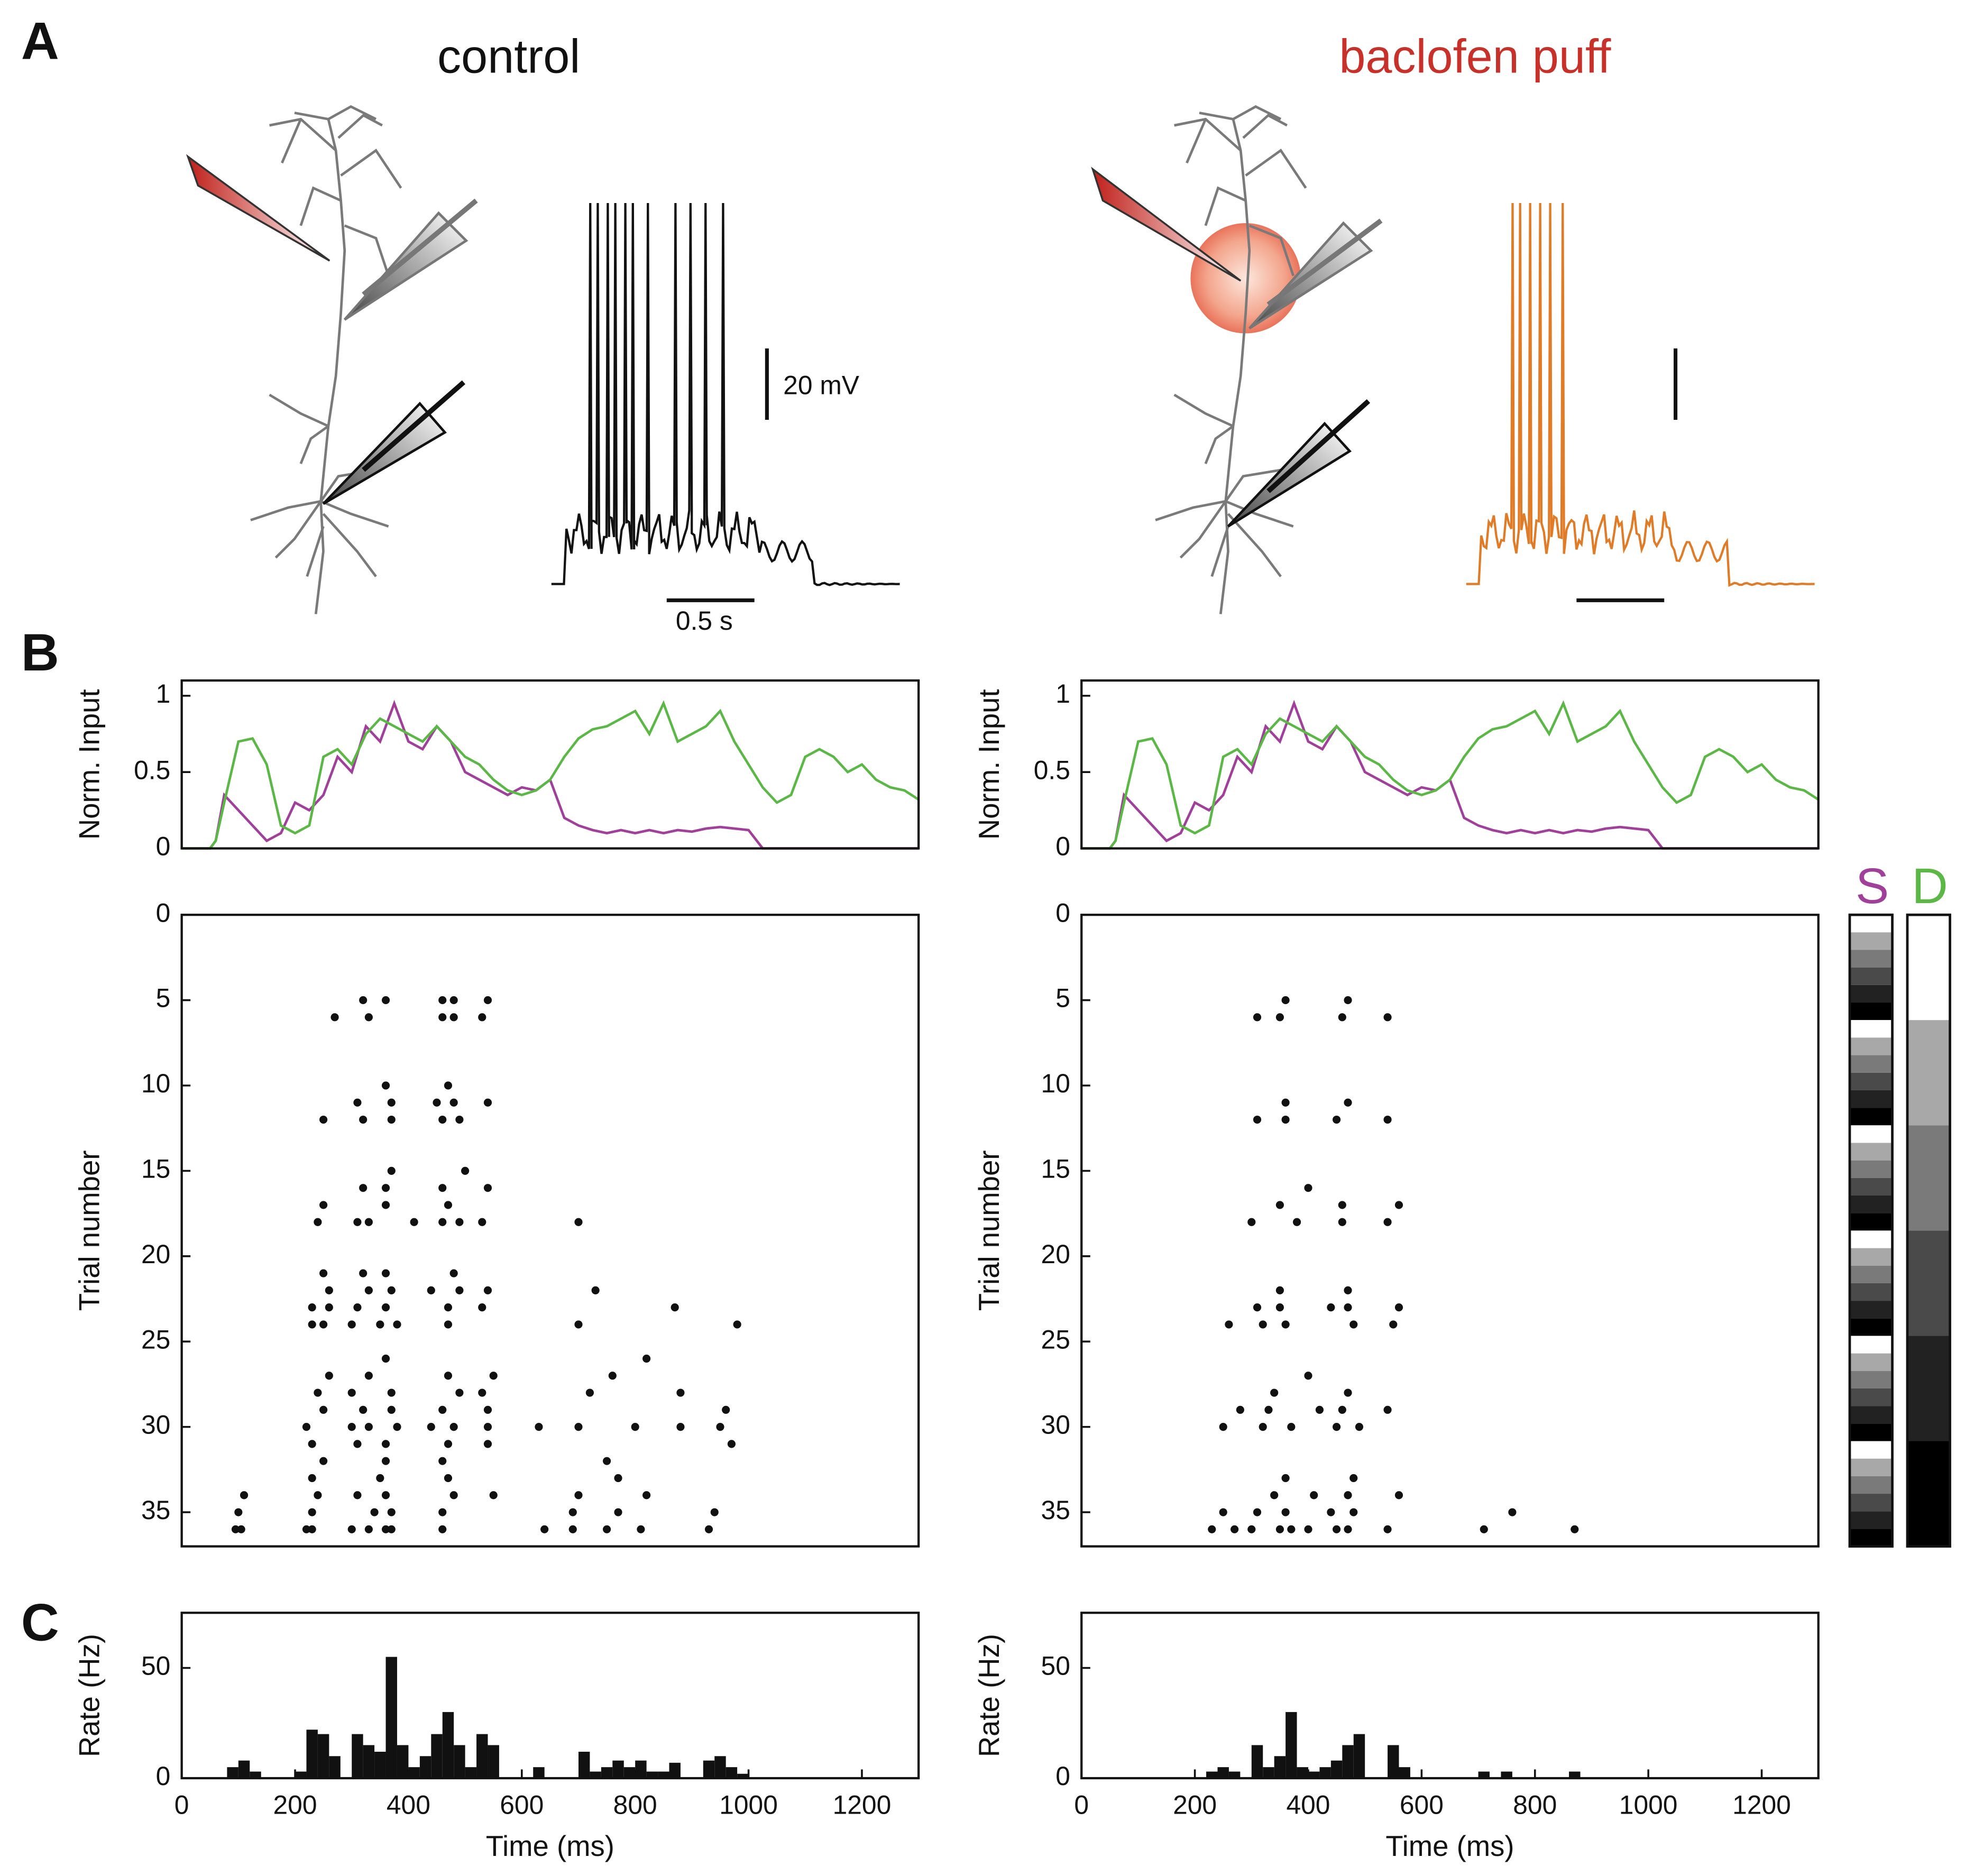 The width and height of the screenshot is (1965, 1876). What do you see at coordinates (1930, 886) in the screenshot?
I see `colorbar-label: D` at bounding box center [1930, 886].